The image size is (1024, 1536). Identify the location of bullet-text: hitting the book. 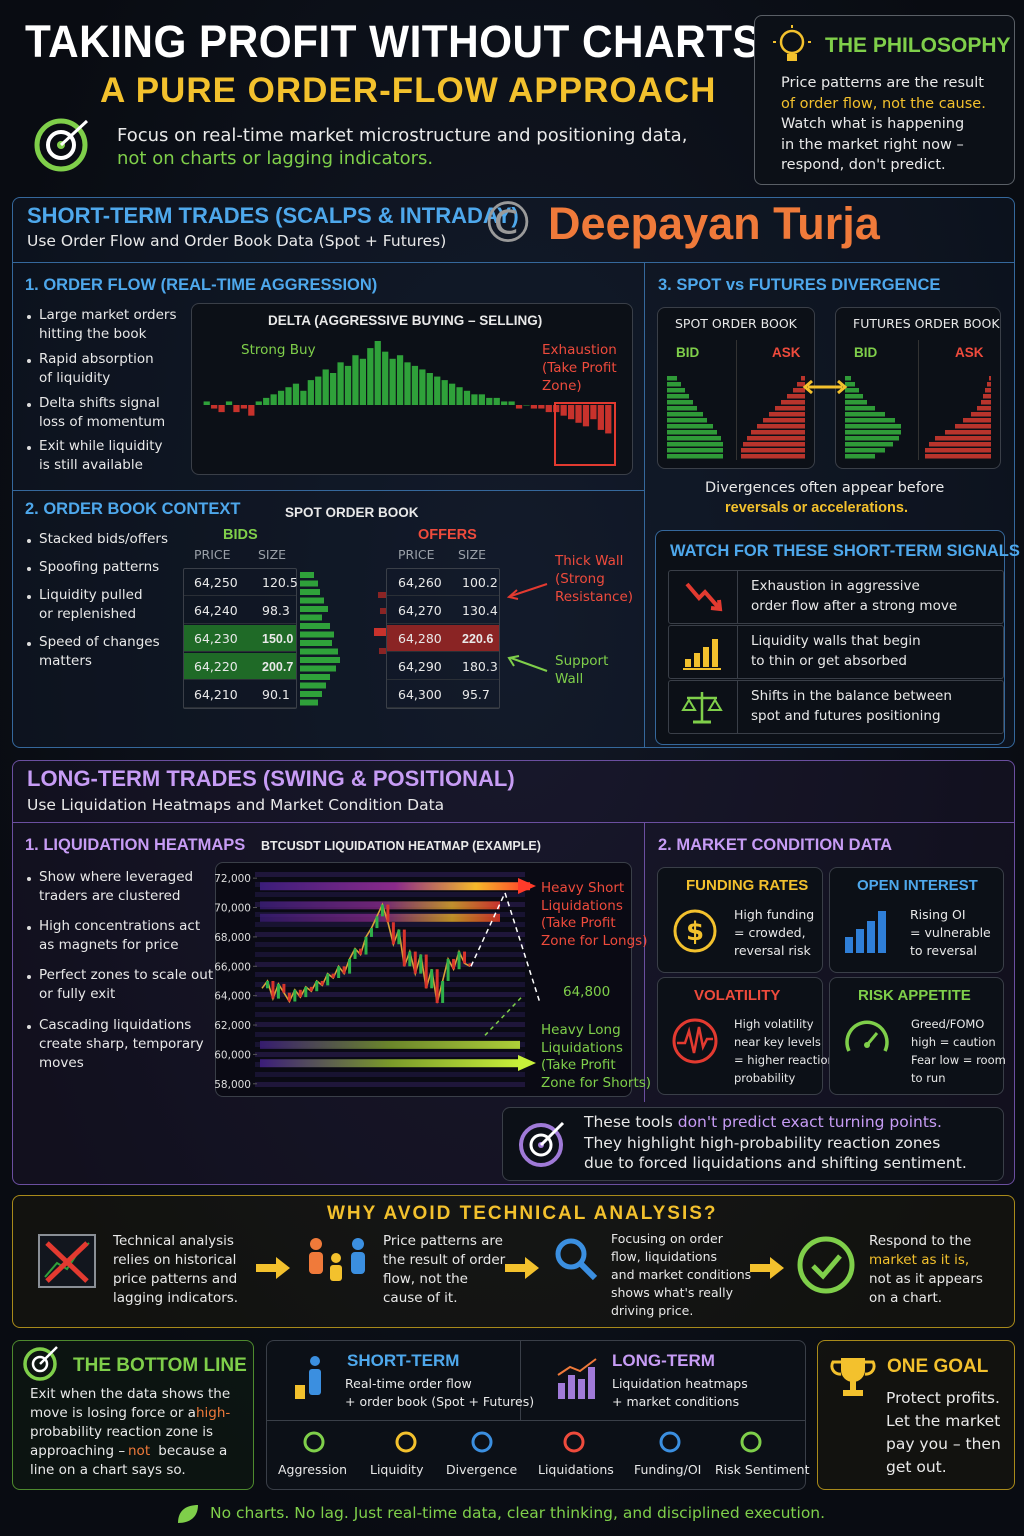
(93, 334).